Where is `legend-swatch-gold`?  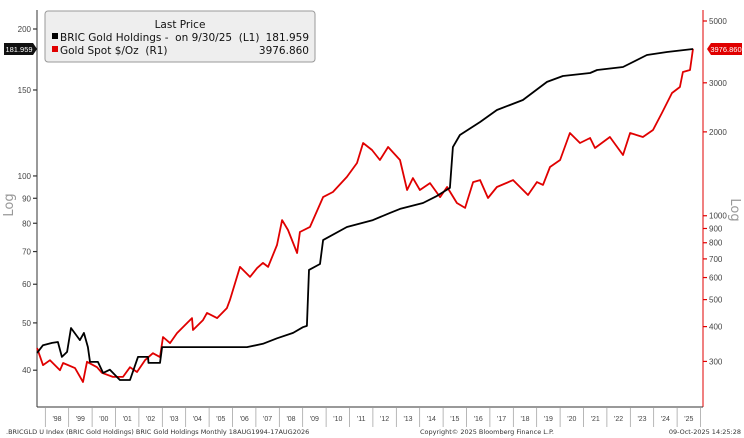 legend-swatch-gold is located at coordinates (55, 49).